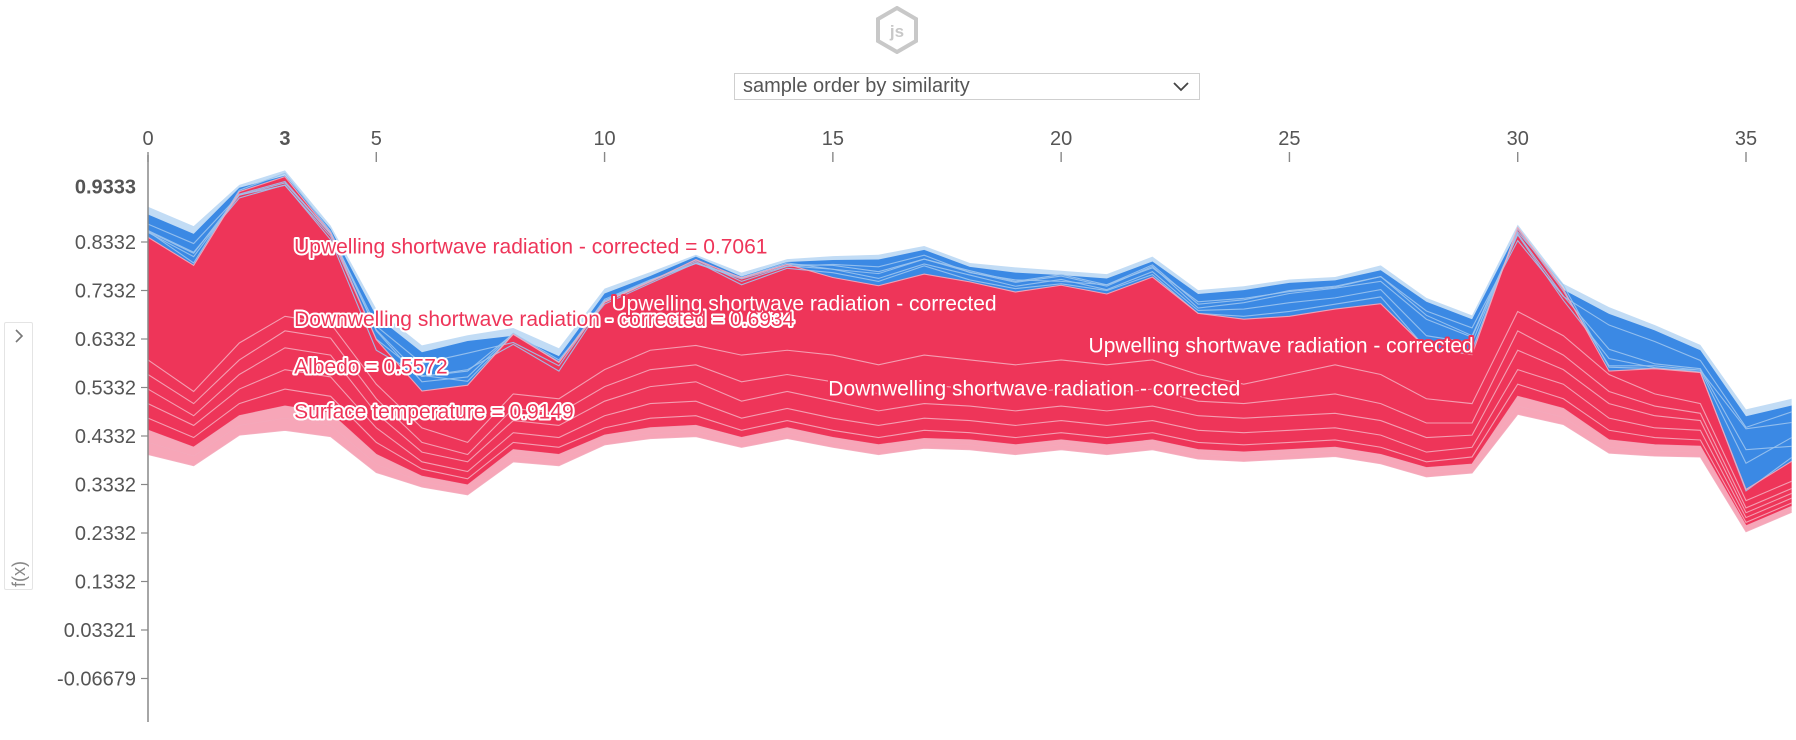 The height and width of the screenshot is (740, 1796). Describe the element at coordinates (105, 187) in the screenshot. I see `y-tick-label-highlight: 0.9333` at that location.